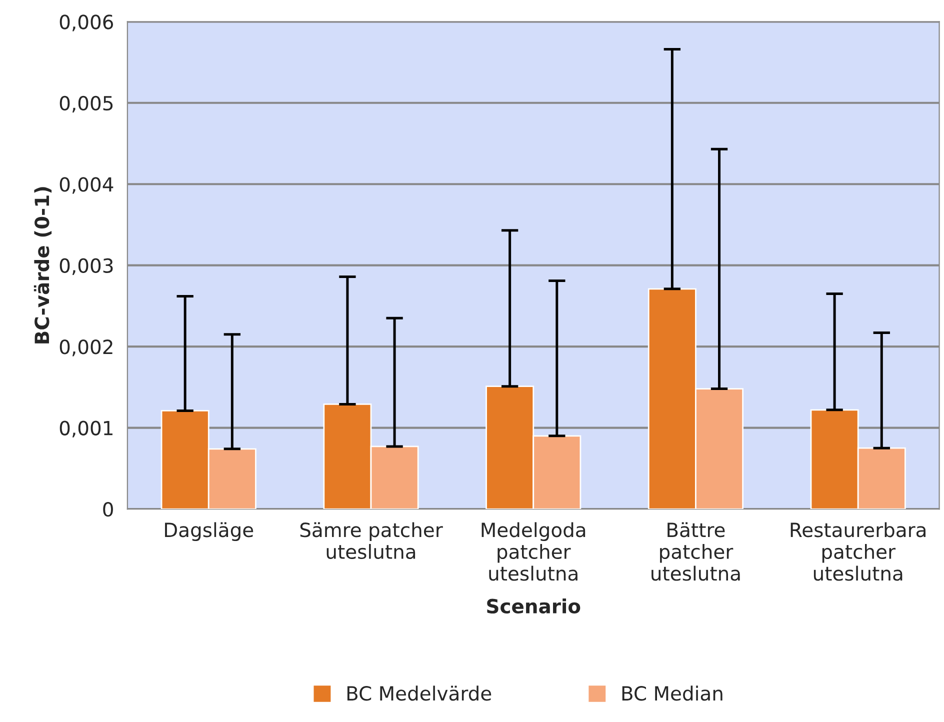 Image resolution: width=944 pixels, height=722 pixels. What do you see at coordinates (86, 266) in the screenshot?
I see `y-tick-label: 0,003` at bounding box center [86, 266].